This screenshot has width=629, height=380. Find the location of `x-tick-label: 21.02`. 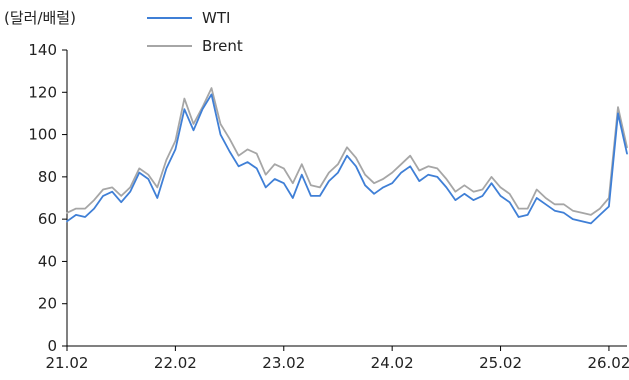

x-tick-label: 21.02 is located at coordinates (67, 363).